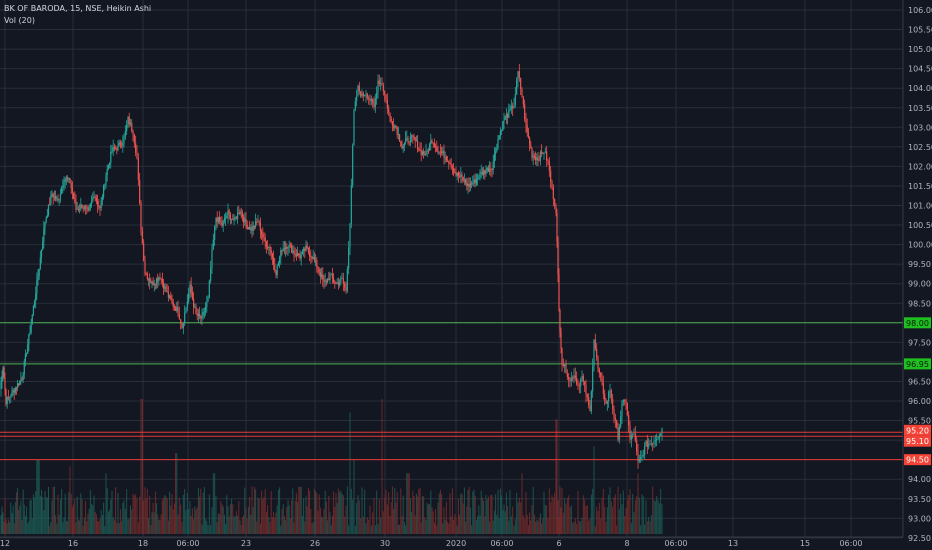 This screenshot has height=550, width=932. What do you see at coordinates (805, 543) in the screenshot?
I see `x-tick-label: 15` at bounding box center [805, 543].